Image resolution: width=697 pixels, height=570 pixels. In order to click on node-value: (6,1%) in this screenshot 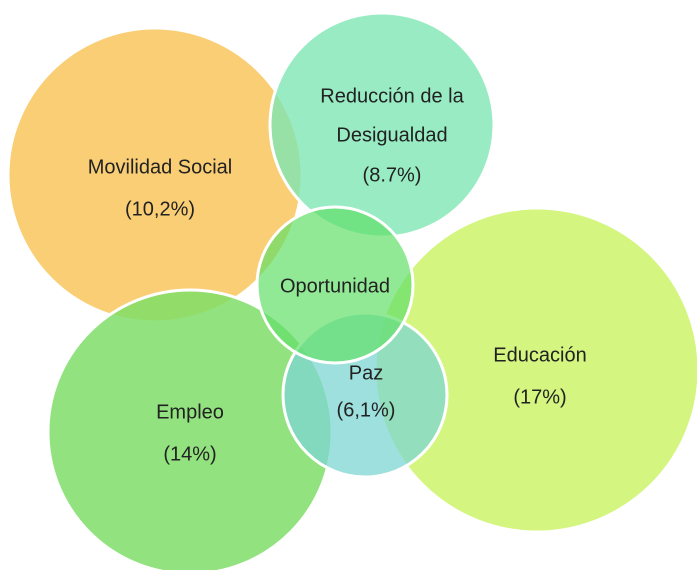, I will do `click(366, 410)`.